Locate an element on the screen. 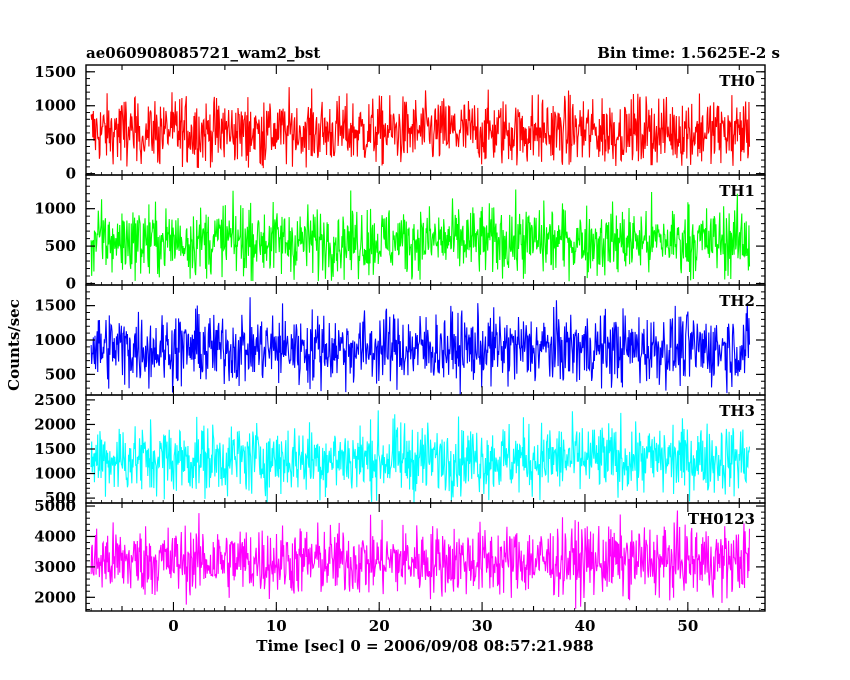  x-tick-label: 30 is located at coordinates (482, 626).